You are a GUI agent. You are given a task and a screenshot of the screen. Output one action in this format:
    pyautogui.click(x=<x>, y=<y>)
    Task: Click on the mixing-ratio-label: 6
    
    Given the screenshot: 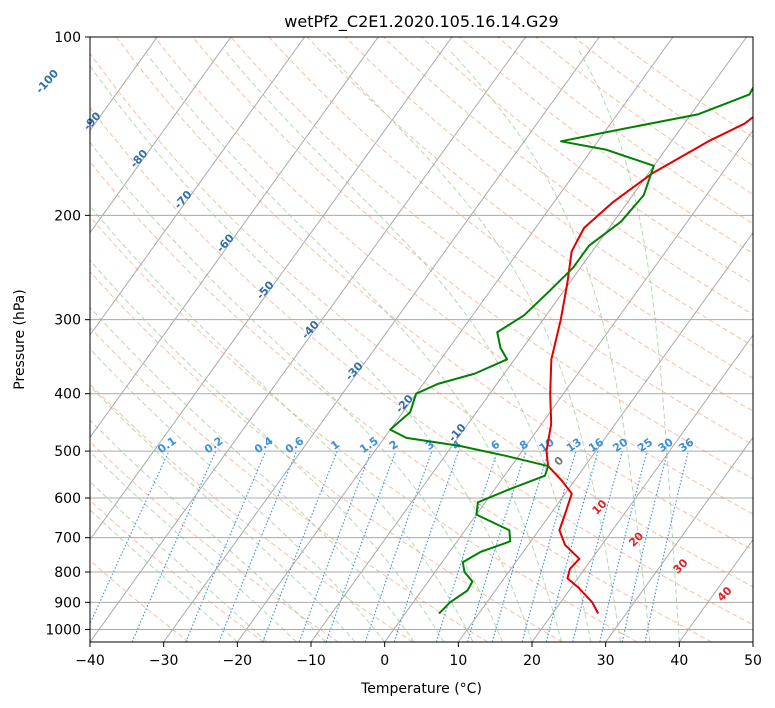 What is the action you would take?
    pyautogui.click(x=496, y=445)
    